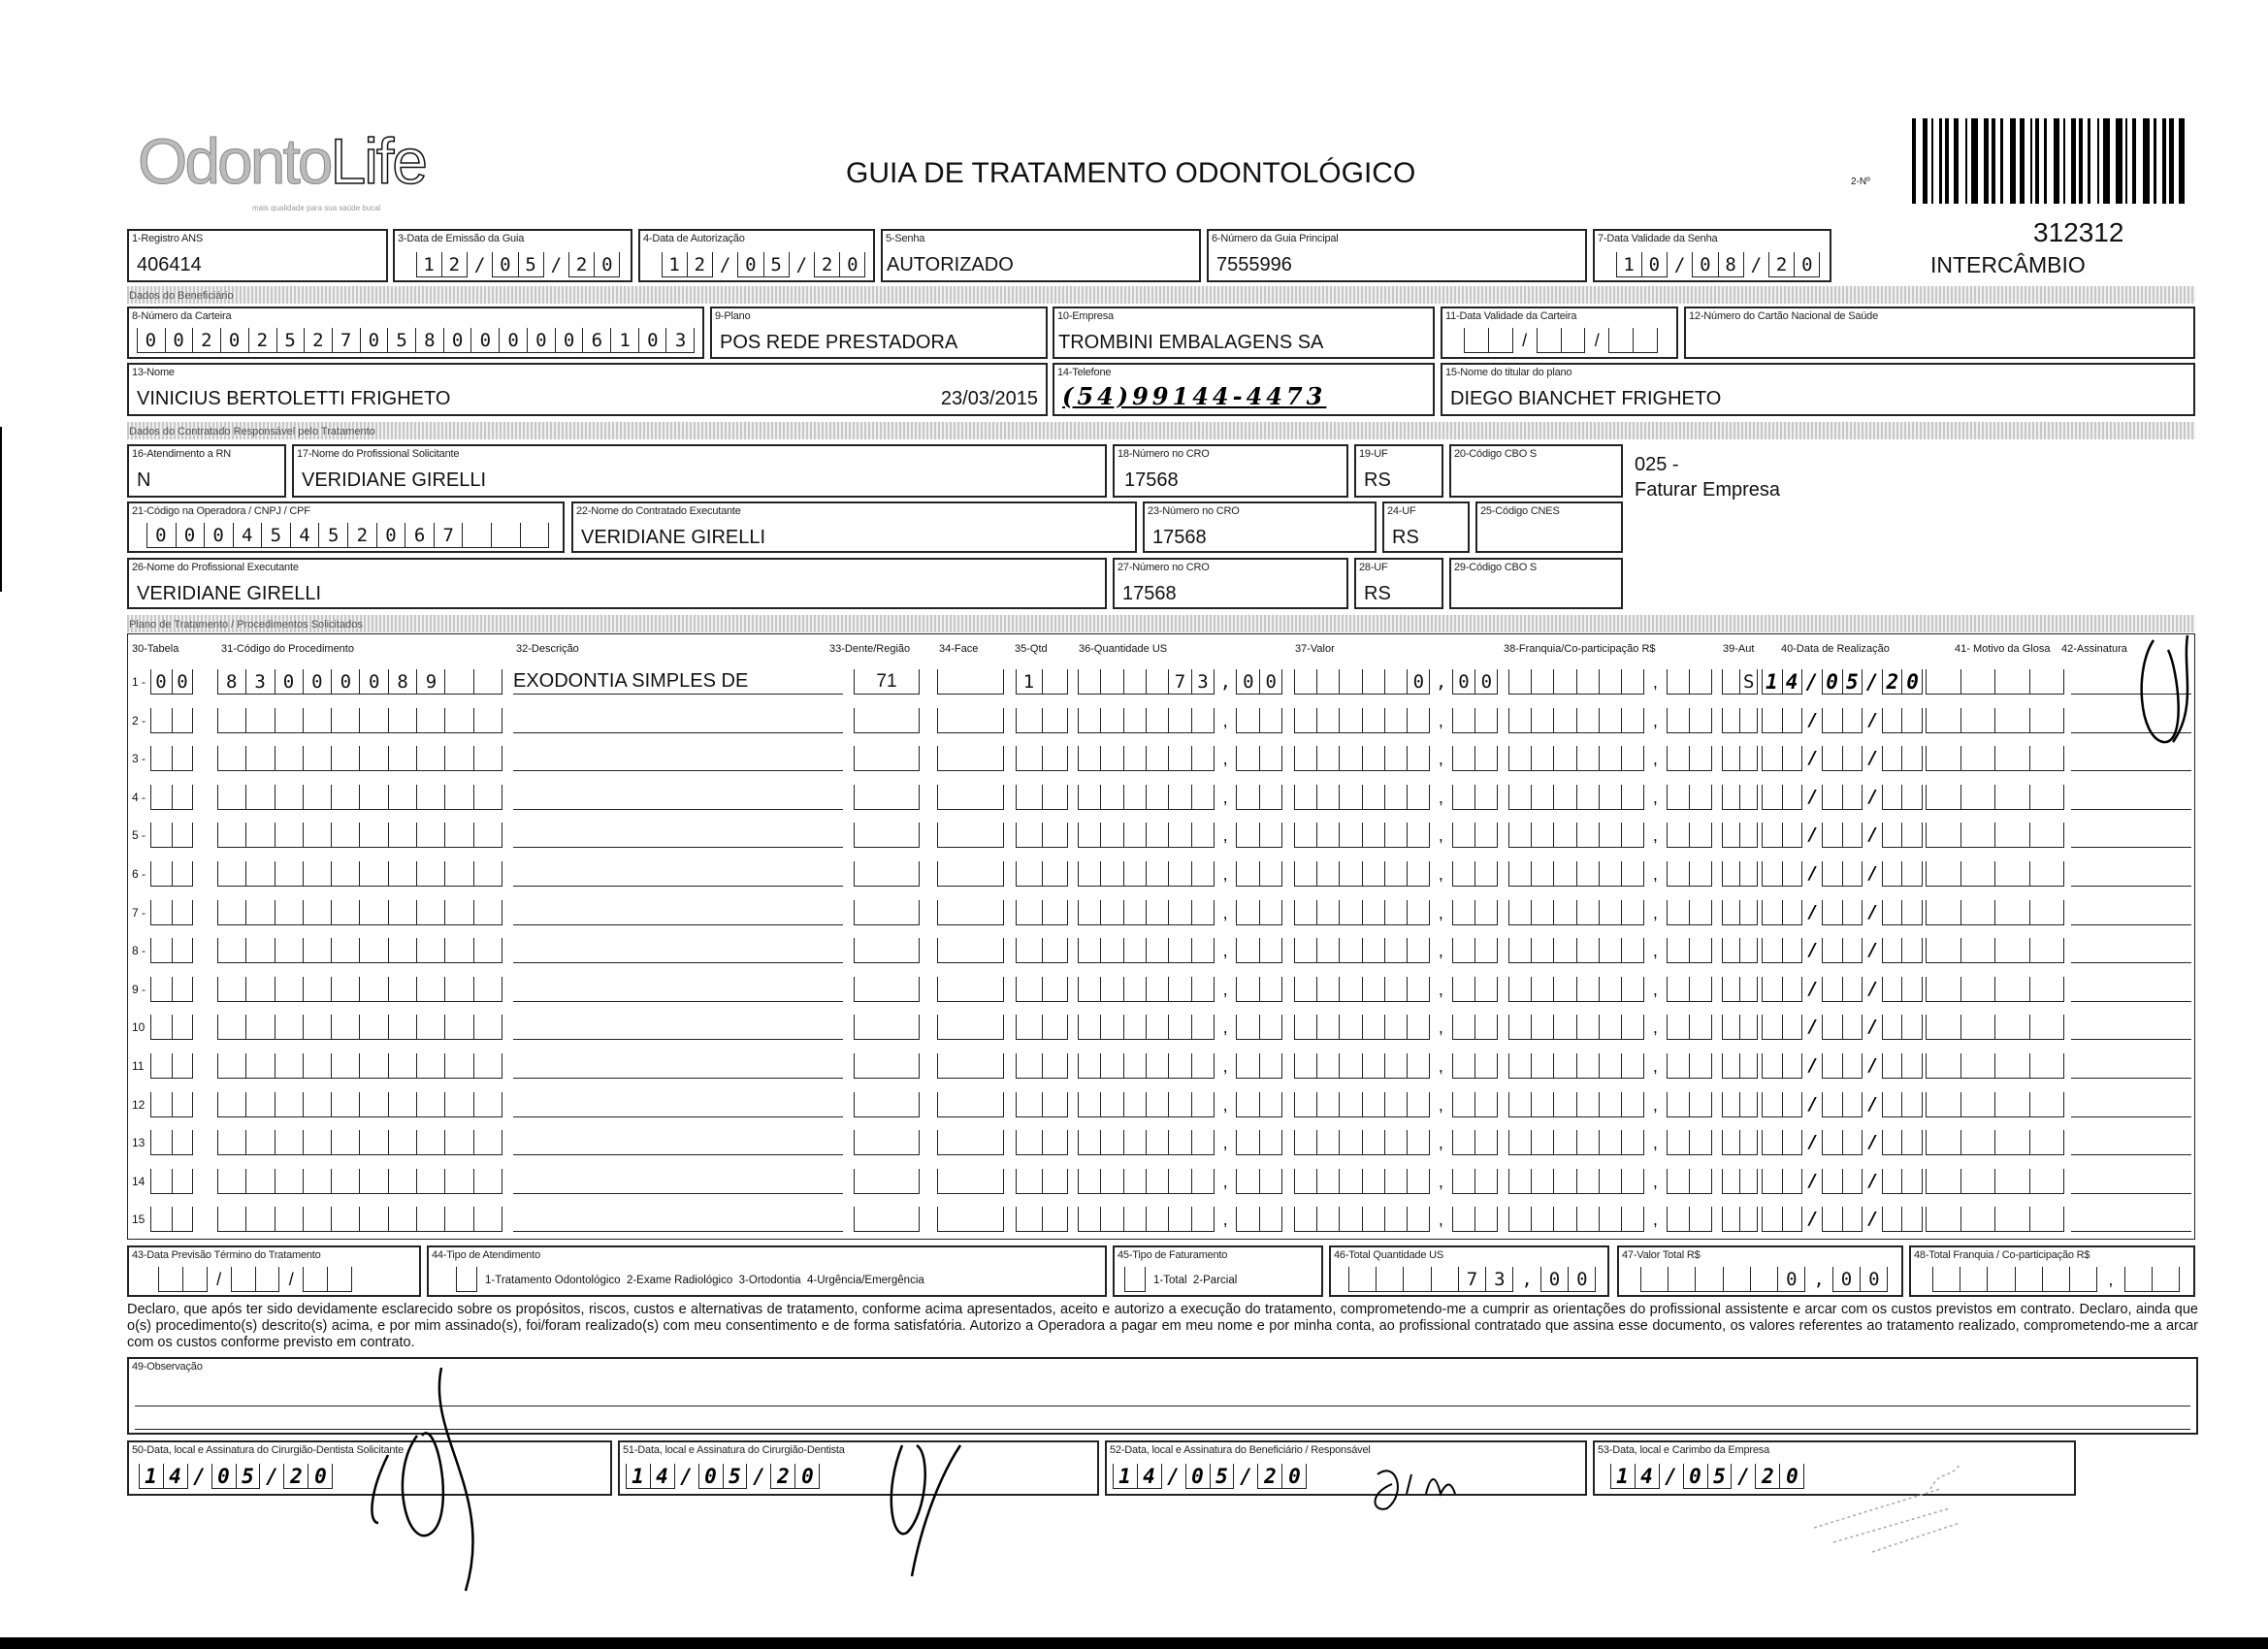 Image resolution: width=2268 pixels, height=1649 pixels. Describe the element at coordinates (678, 682) in the screenshot. I see `cell-descricao: EXODONTIA SIMPLES DE` at that location.